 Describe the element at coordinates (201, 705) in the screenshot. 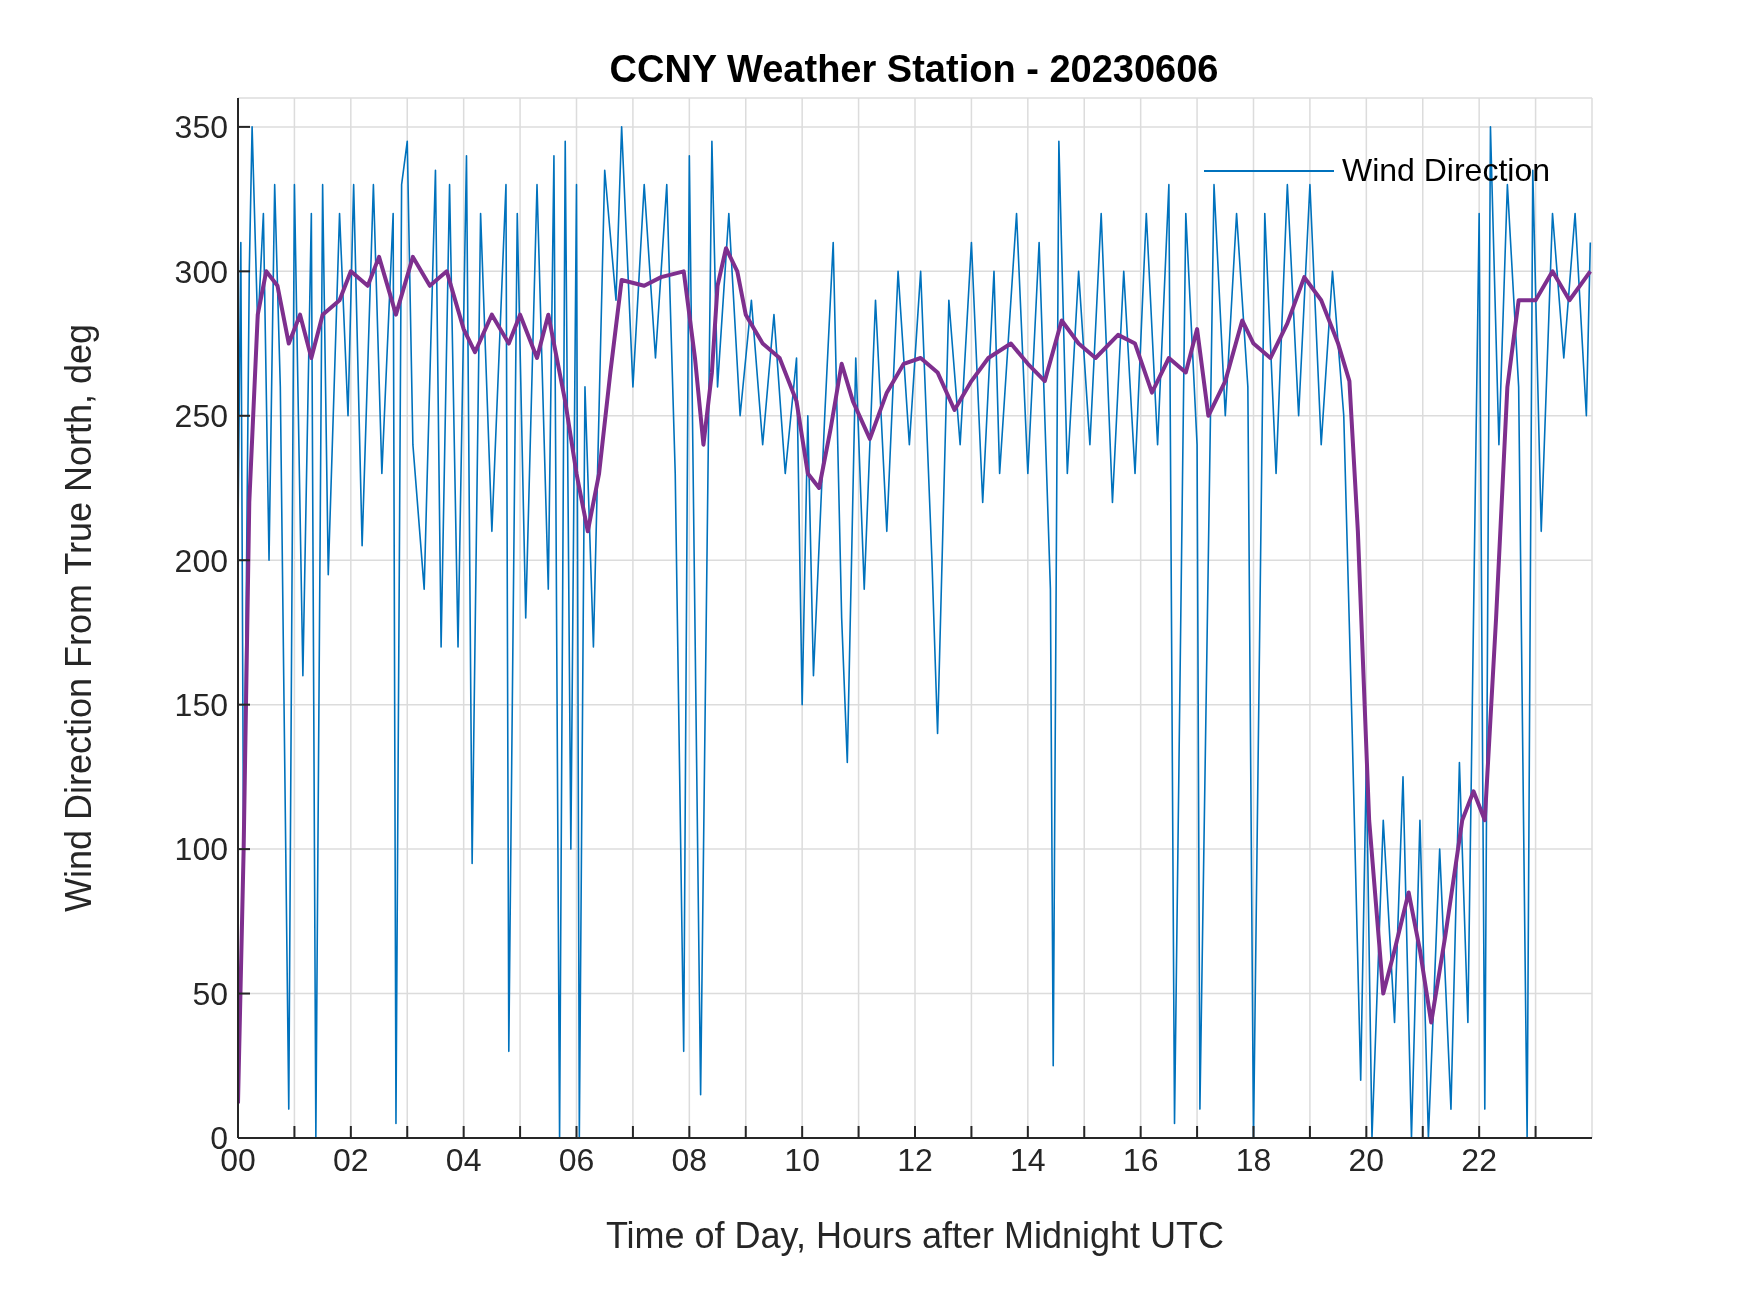

I see `y-tick-label: 150` at that location.